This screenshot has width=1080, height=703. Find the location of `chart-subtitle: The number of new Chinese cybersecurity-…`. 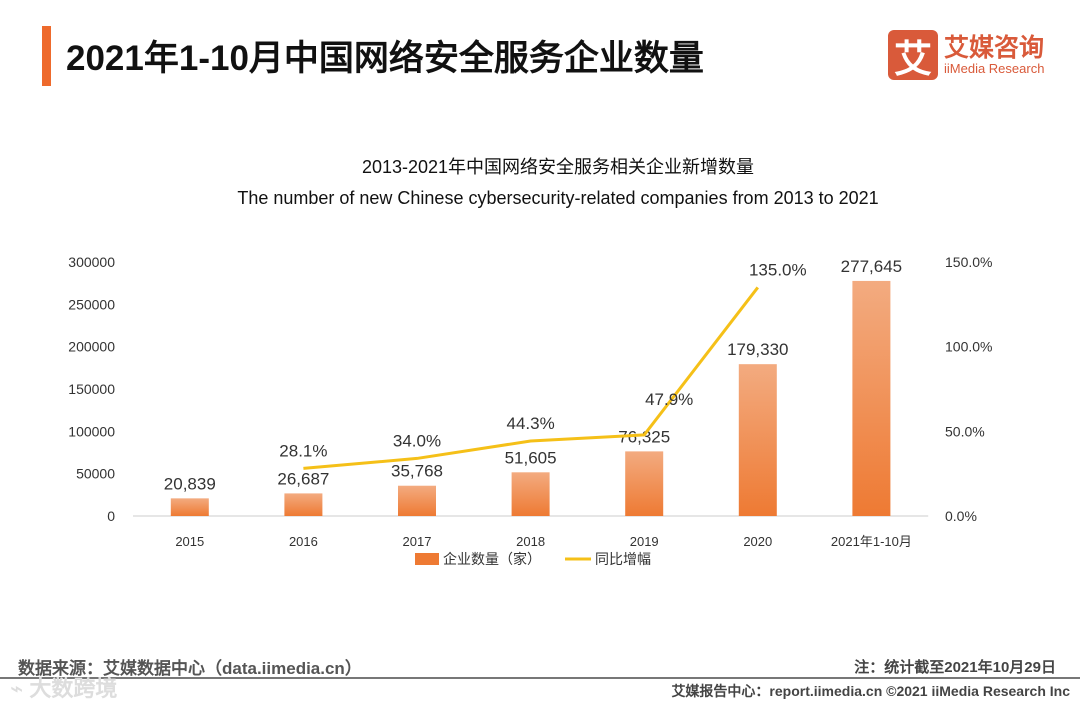

chart-subtitle: The number of new Chinese cybersecurity-… is located at coordinates (558, 198).